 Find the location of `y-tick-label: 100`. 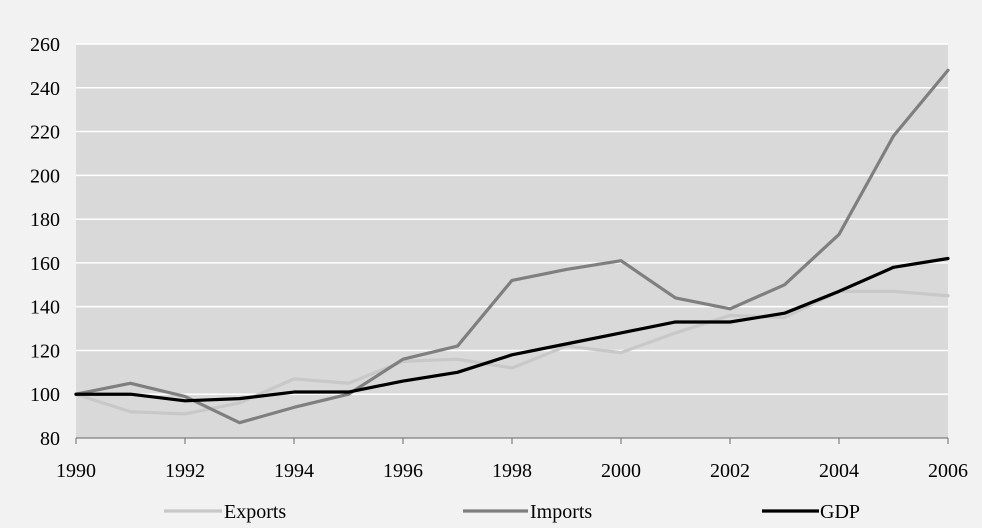

y-tick-label: 100 is located at coordinates (45, 395).